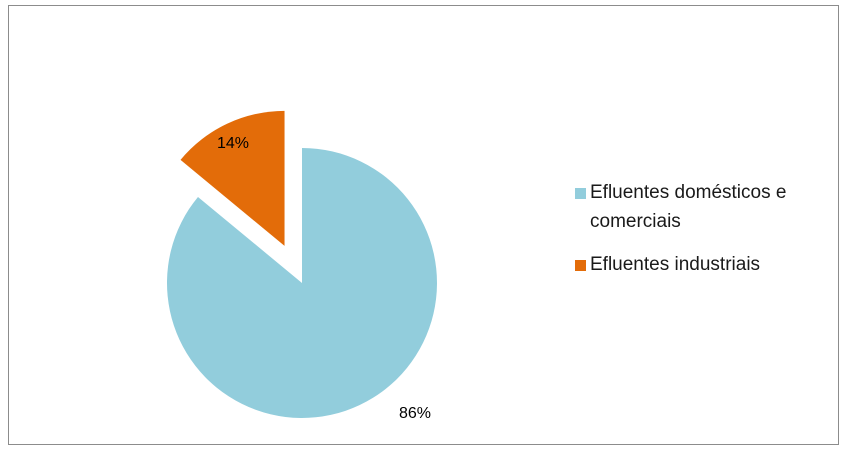 The height and width of the screenshot is (449, 845). Describe the element at coordinates (688, 207) in the screenshot. I see `legend-label-domestic: Efluentes domésticos e comerciais` at that location.